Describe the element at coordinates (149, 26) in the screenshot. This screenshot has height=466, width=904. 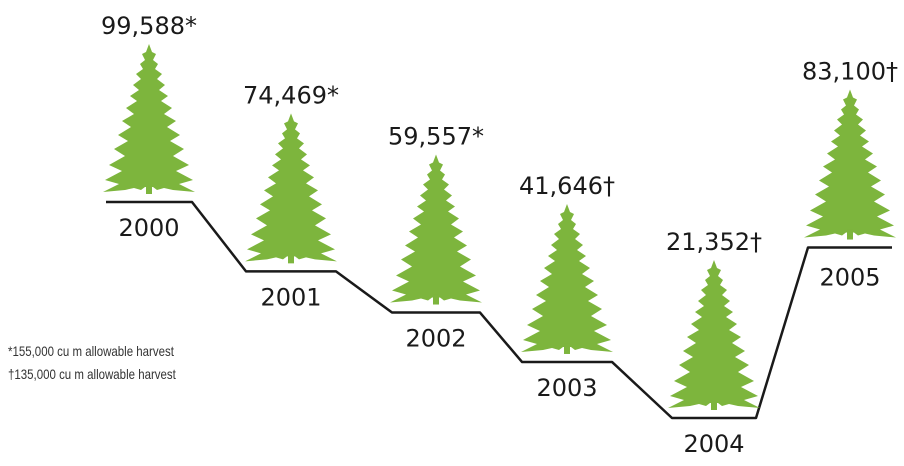
I see `value-label: 99,588*` at that location.